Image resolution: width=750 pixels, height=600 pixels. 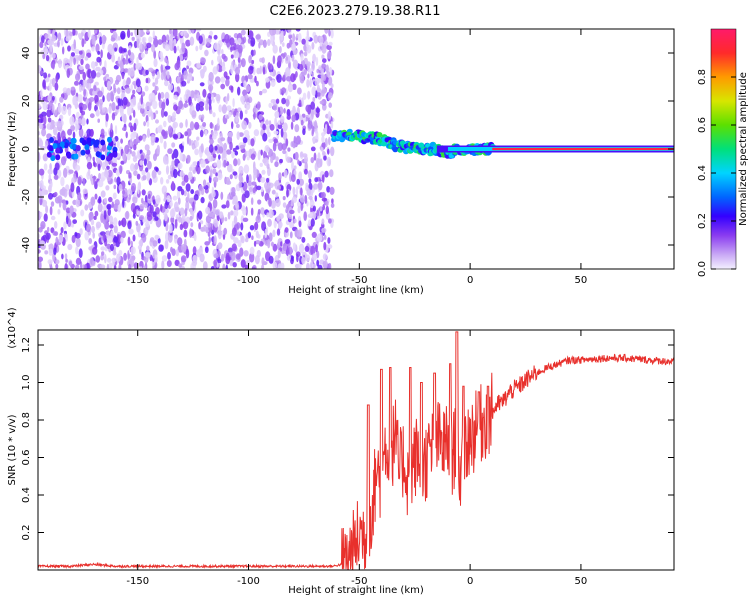 I want to click on y-tick-label: 1.2, so click(x=26, y=345).